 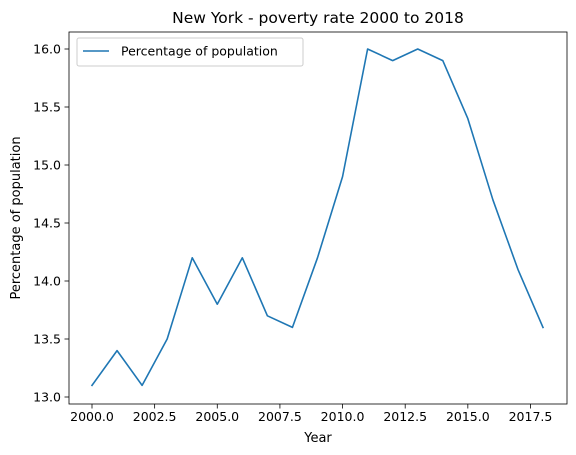 What do you see at coordinates (468, 416) in the screenshot?
I see `x-tick-label: 2015.0` at bounding box center [468, 416].